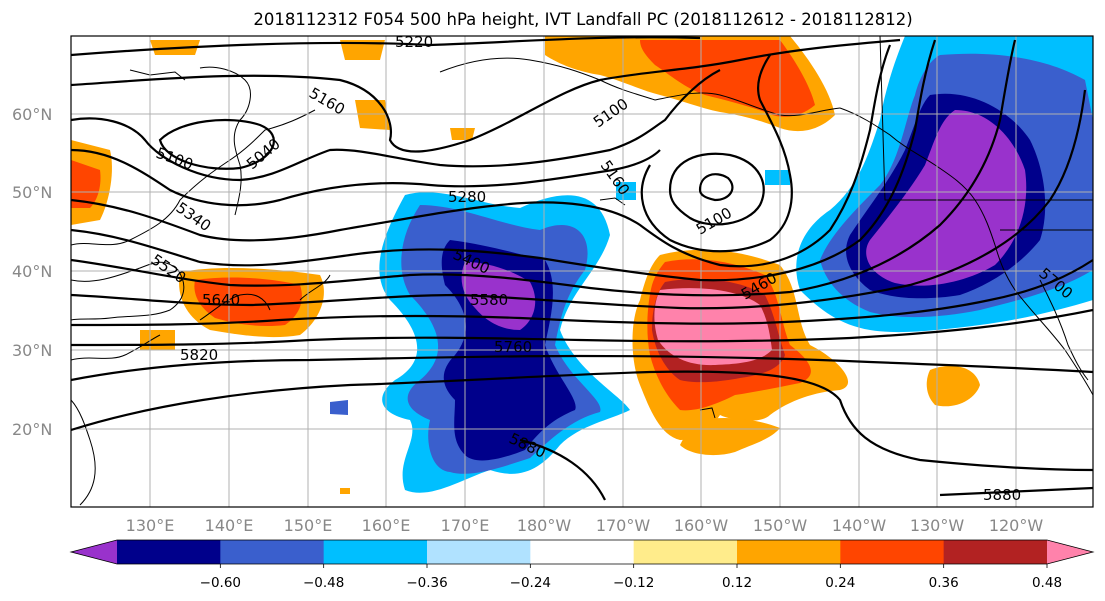  Describe the element at coordinates (229, 525) in the screenshot. I see `longitude-label: 140°E` at that location.